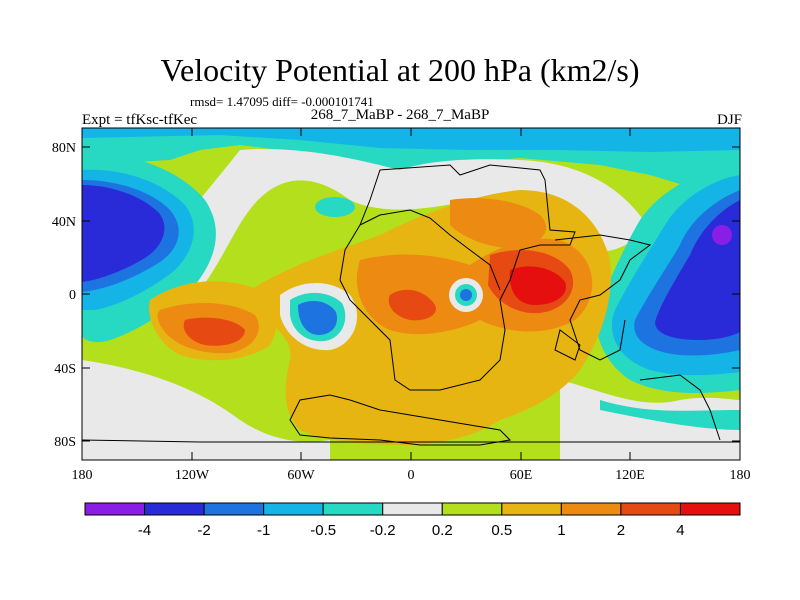 The width and height of the screenshot is (800, 600). Describe the element at coordinates (400, 70) in the screenshot. I see `plot-title: Velocity Potential at 200 hPa (km2/s)` at that location.